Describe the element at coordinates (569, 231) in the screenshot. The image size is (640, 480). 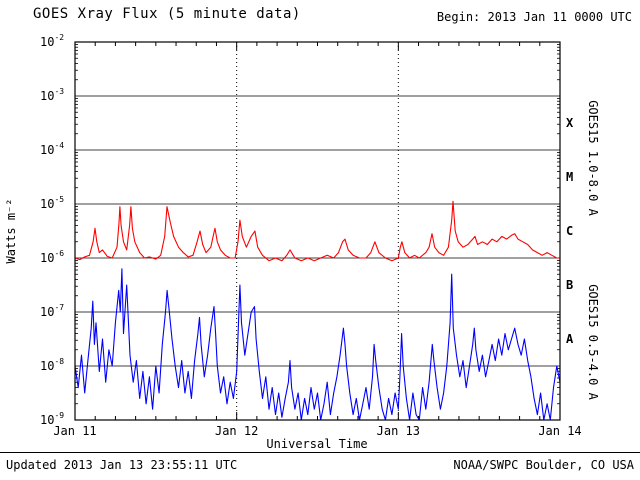
I see `flare-class-label: C` at that location.